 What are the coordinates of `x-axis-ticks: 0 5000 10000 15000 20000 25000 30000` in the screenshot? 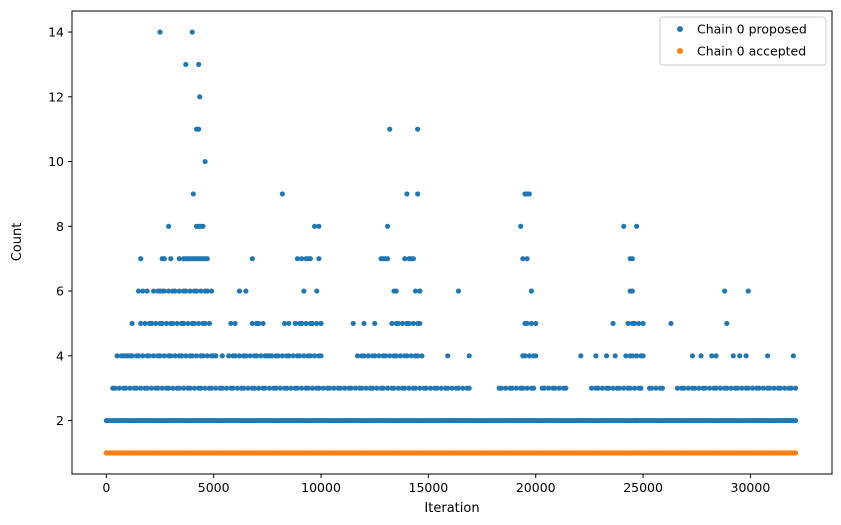 It's located at (436, 484).